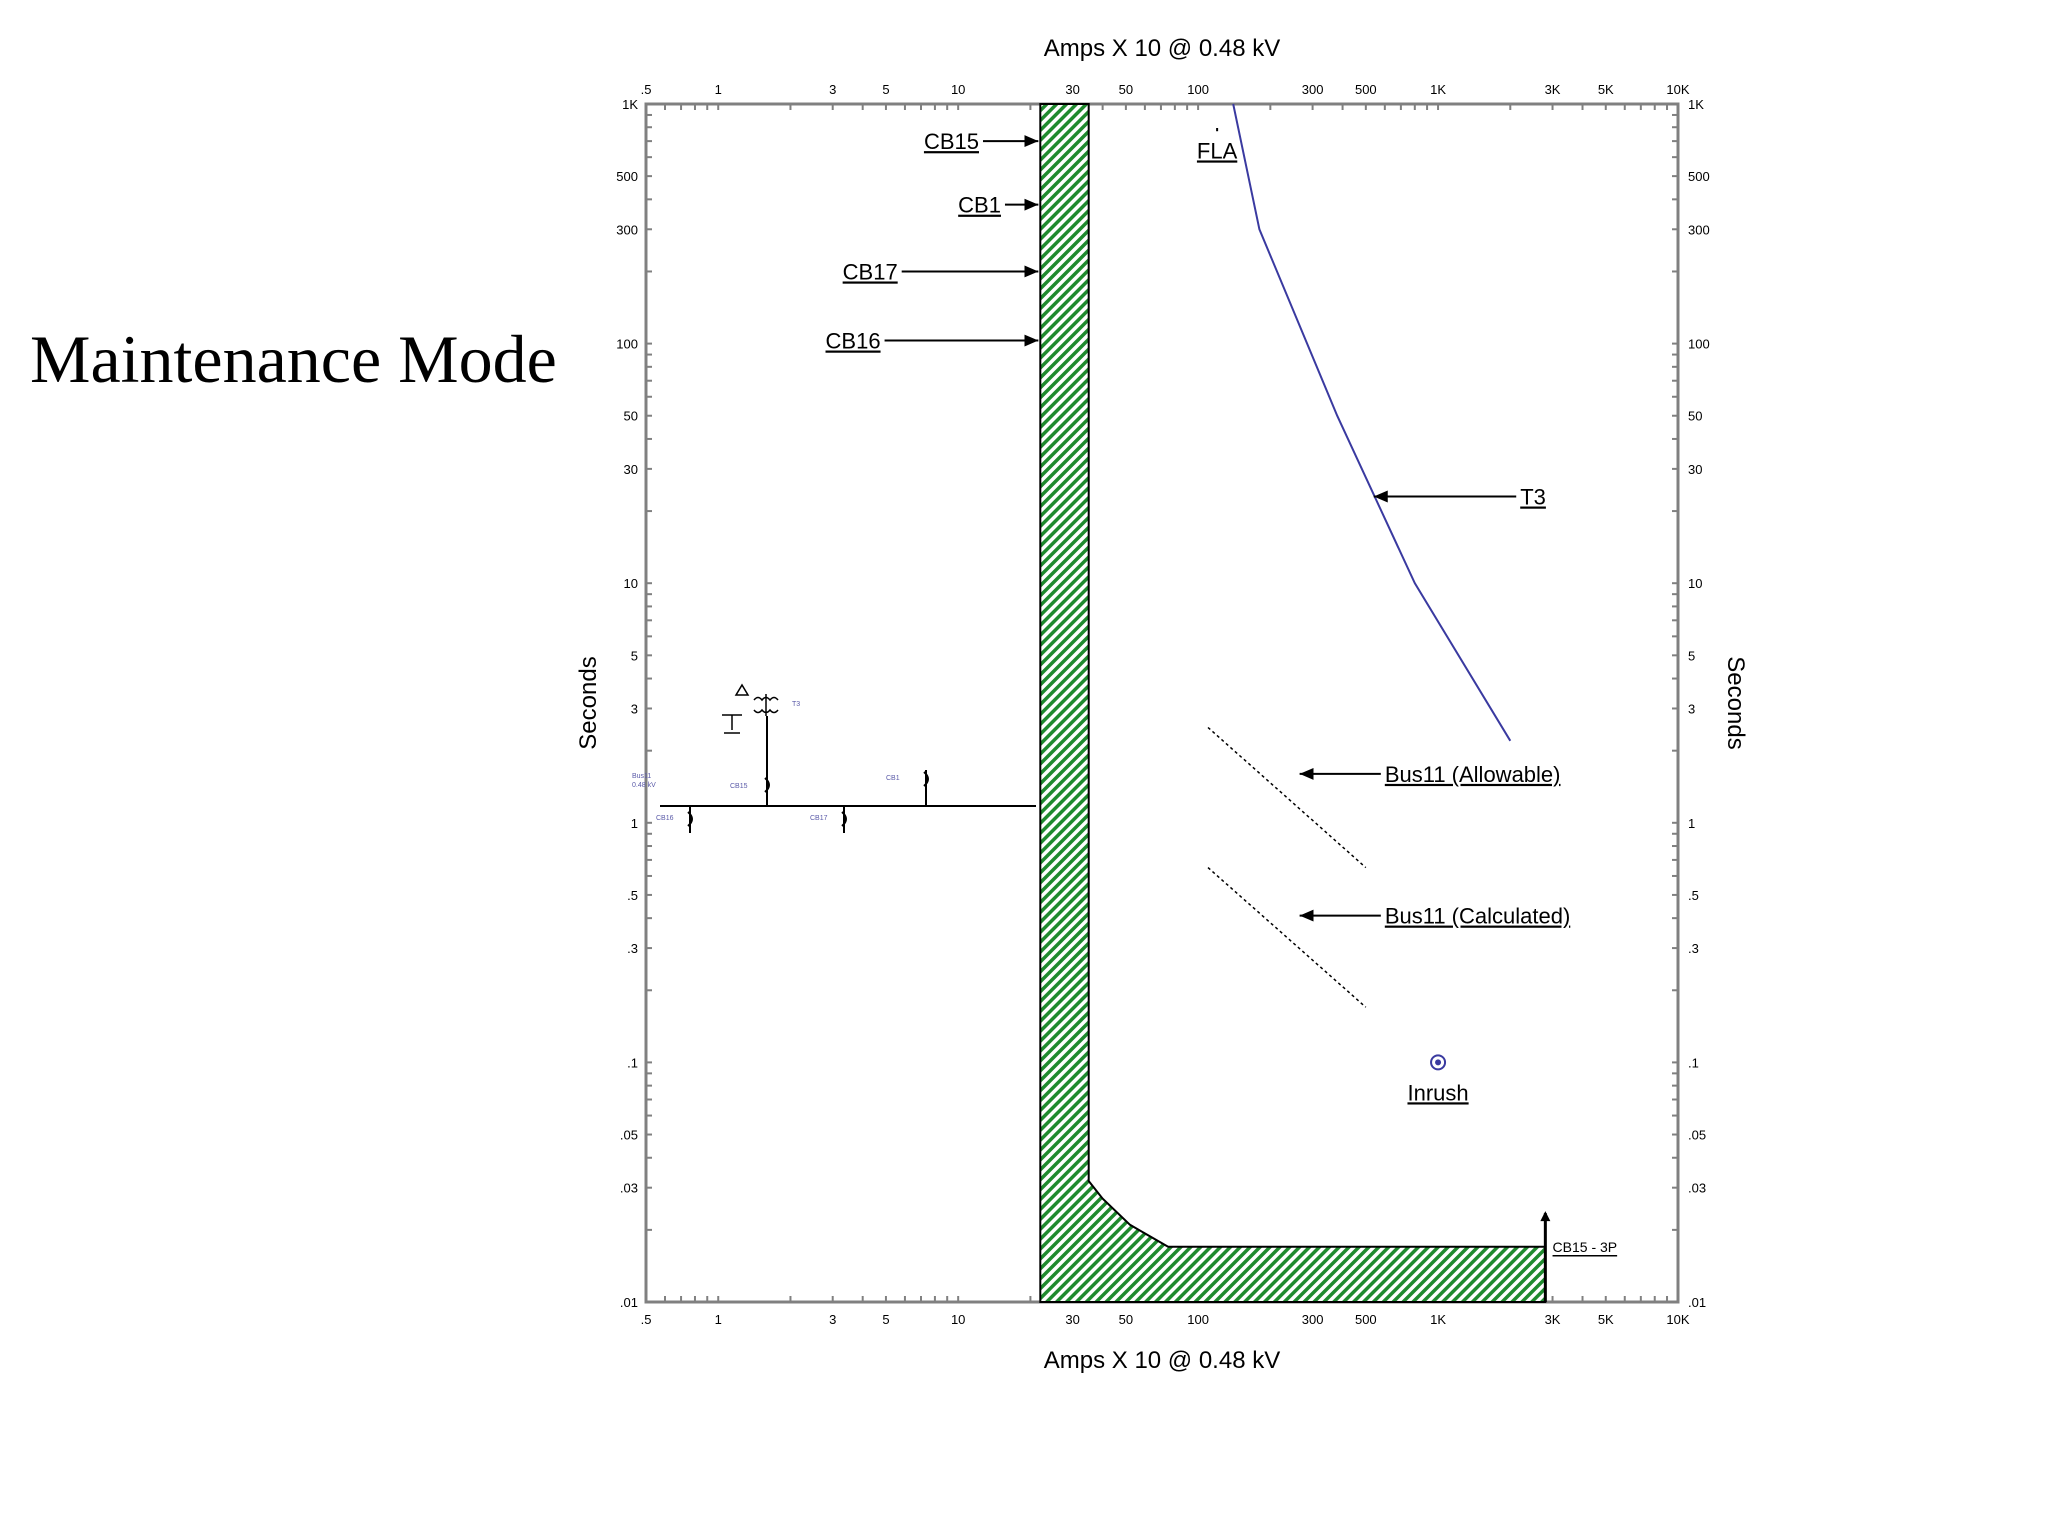  I want to click on x-tick-label-bottom: 5, so click(885, 1319).